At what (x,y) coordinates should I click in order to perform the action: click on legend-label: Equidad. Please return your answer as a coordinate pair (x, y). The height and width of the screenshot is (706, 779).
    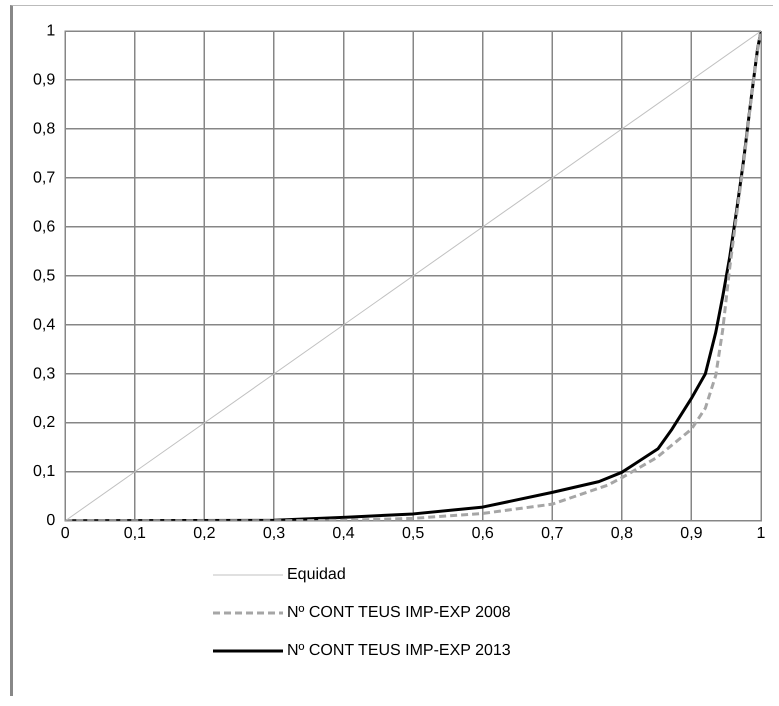
    Looking at the image, I should click on (316, 575).